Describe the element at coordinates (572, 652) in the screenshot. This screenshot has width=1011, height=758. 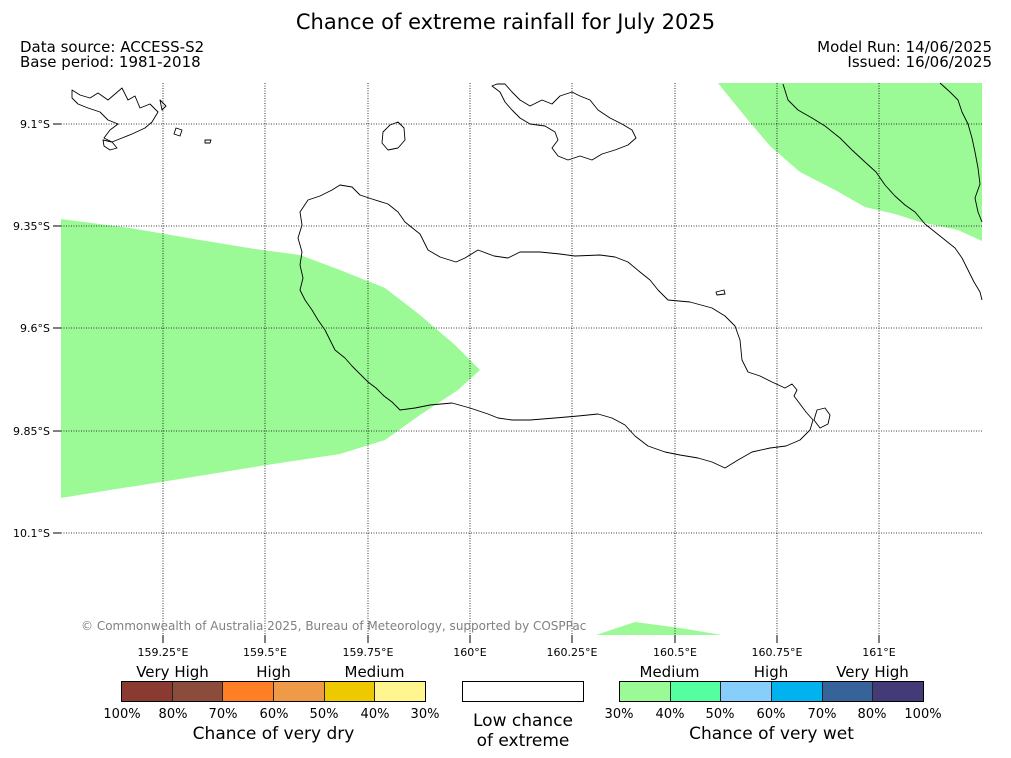
I see `lon-label: 160.25°E` at that location.